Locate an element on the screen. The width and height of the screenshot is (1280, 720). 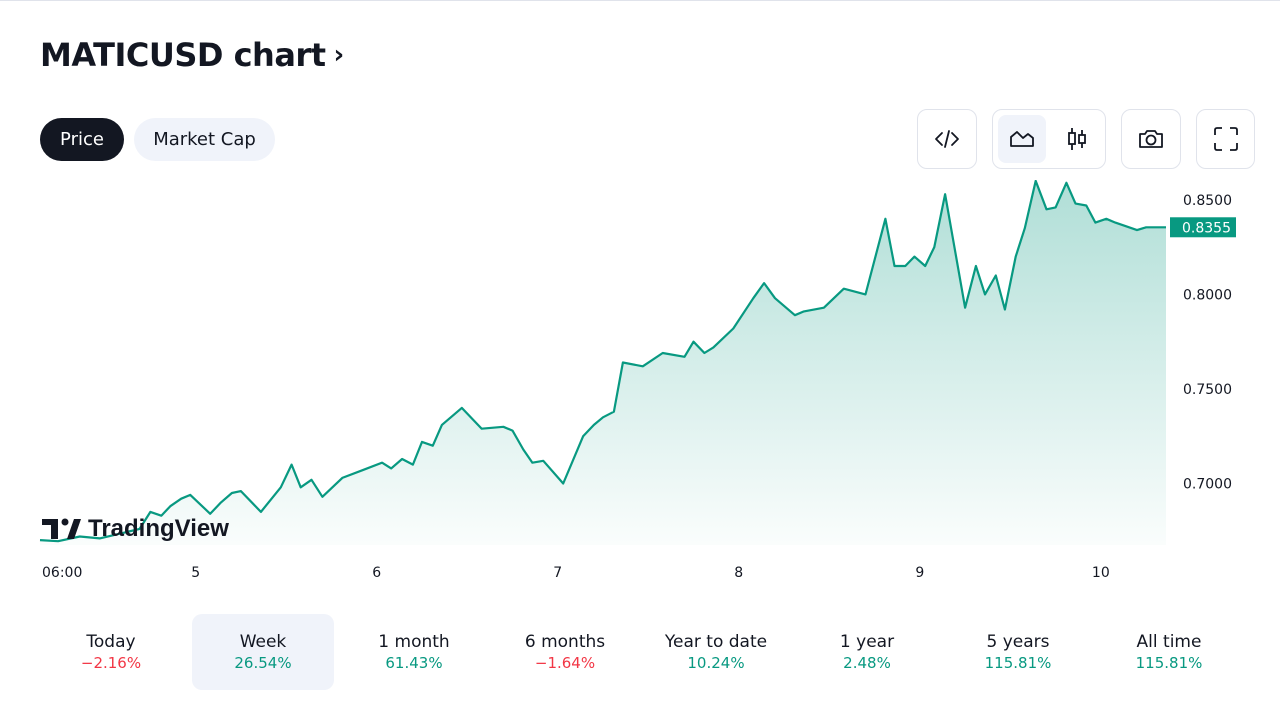
x-tick-label: 06:00 is located at coordinates (62, 573).